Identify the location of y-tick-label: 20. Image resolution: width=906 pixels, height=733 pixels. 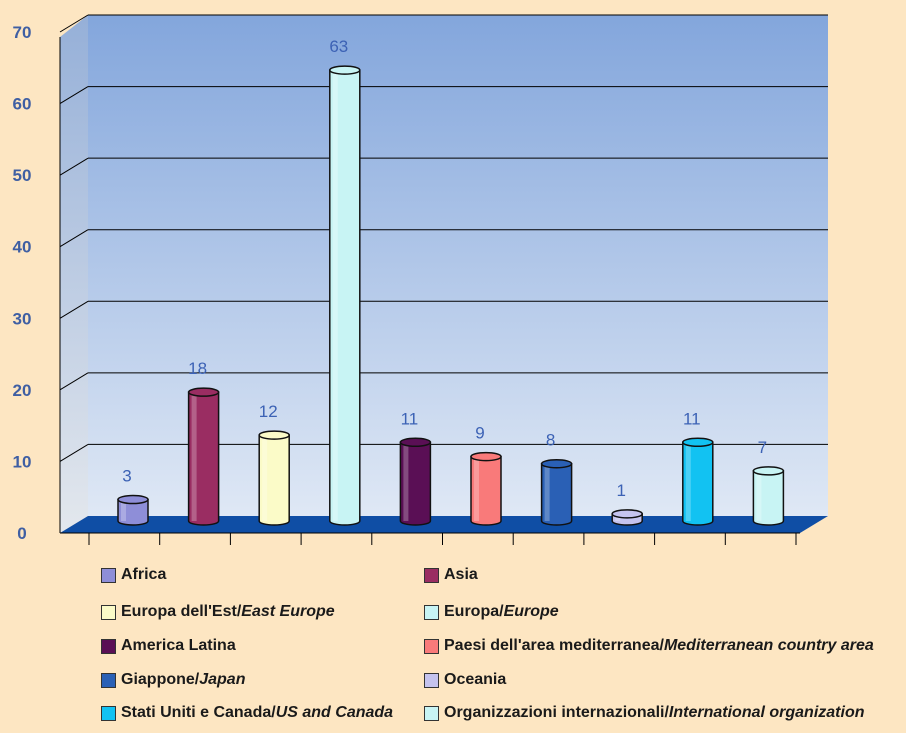
(22, 390).